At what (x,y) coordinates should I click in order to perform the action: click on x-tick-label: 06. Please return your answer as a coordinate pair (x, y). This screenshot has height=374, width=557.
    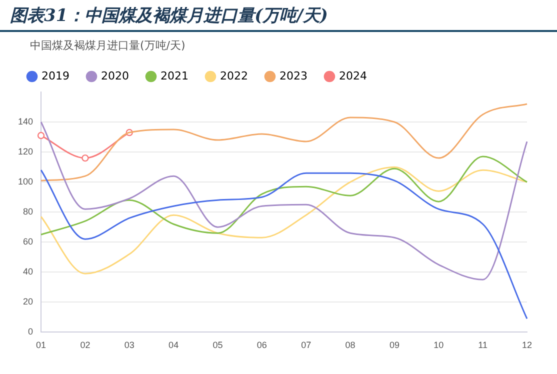
    Looking at the image, I should click on (261, 345).